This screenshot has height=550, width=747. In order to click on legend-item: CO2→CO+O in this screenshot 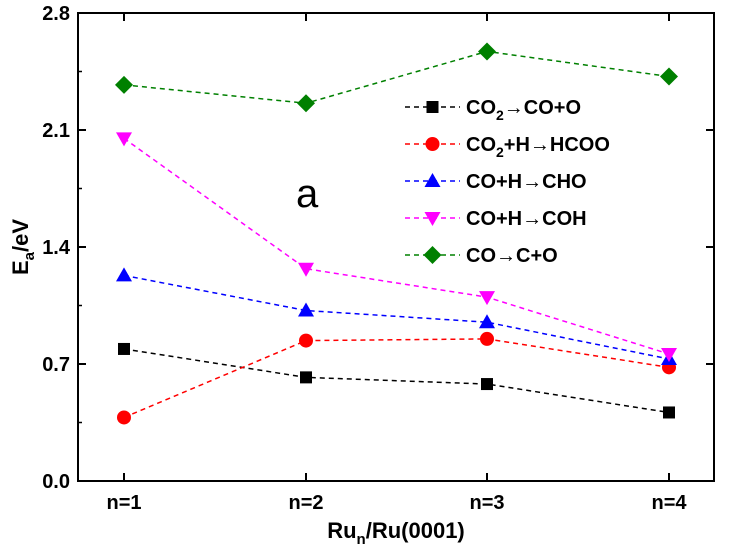, I will do `click(493, 110)`.